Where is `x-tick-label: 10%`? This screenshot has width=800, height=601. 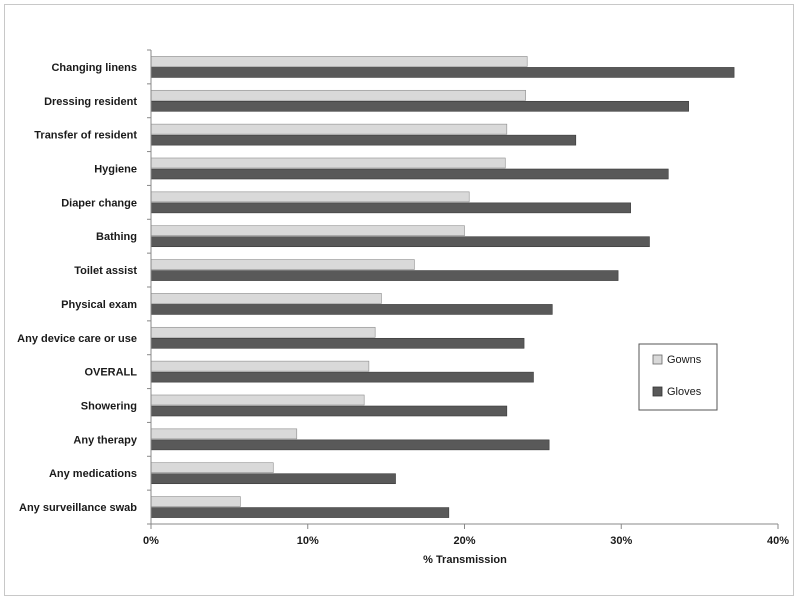 x-tick-label: 10% is located at coordinates (308, 541).